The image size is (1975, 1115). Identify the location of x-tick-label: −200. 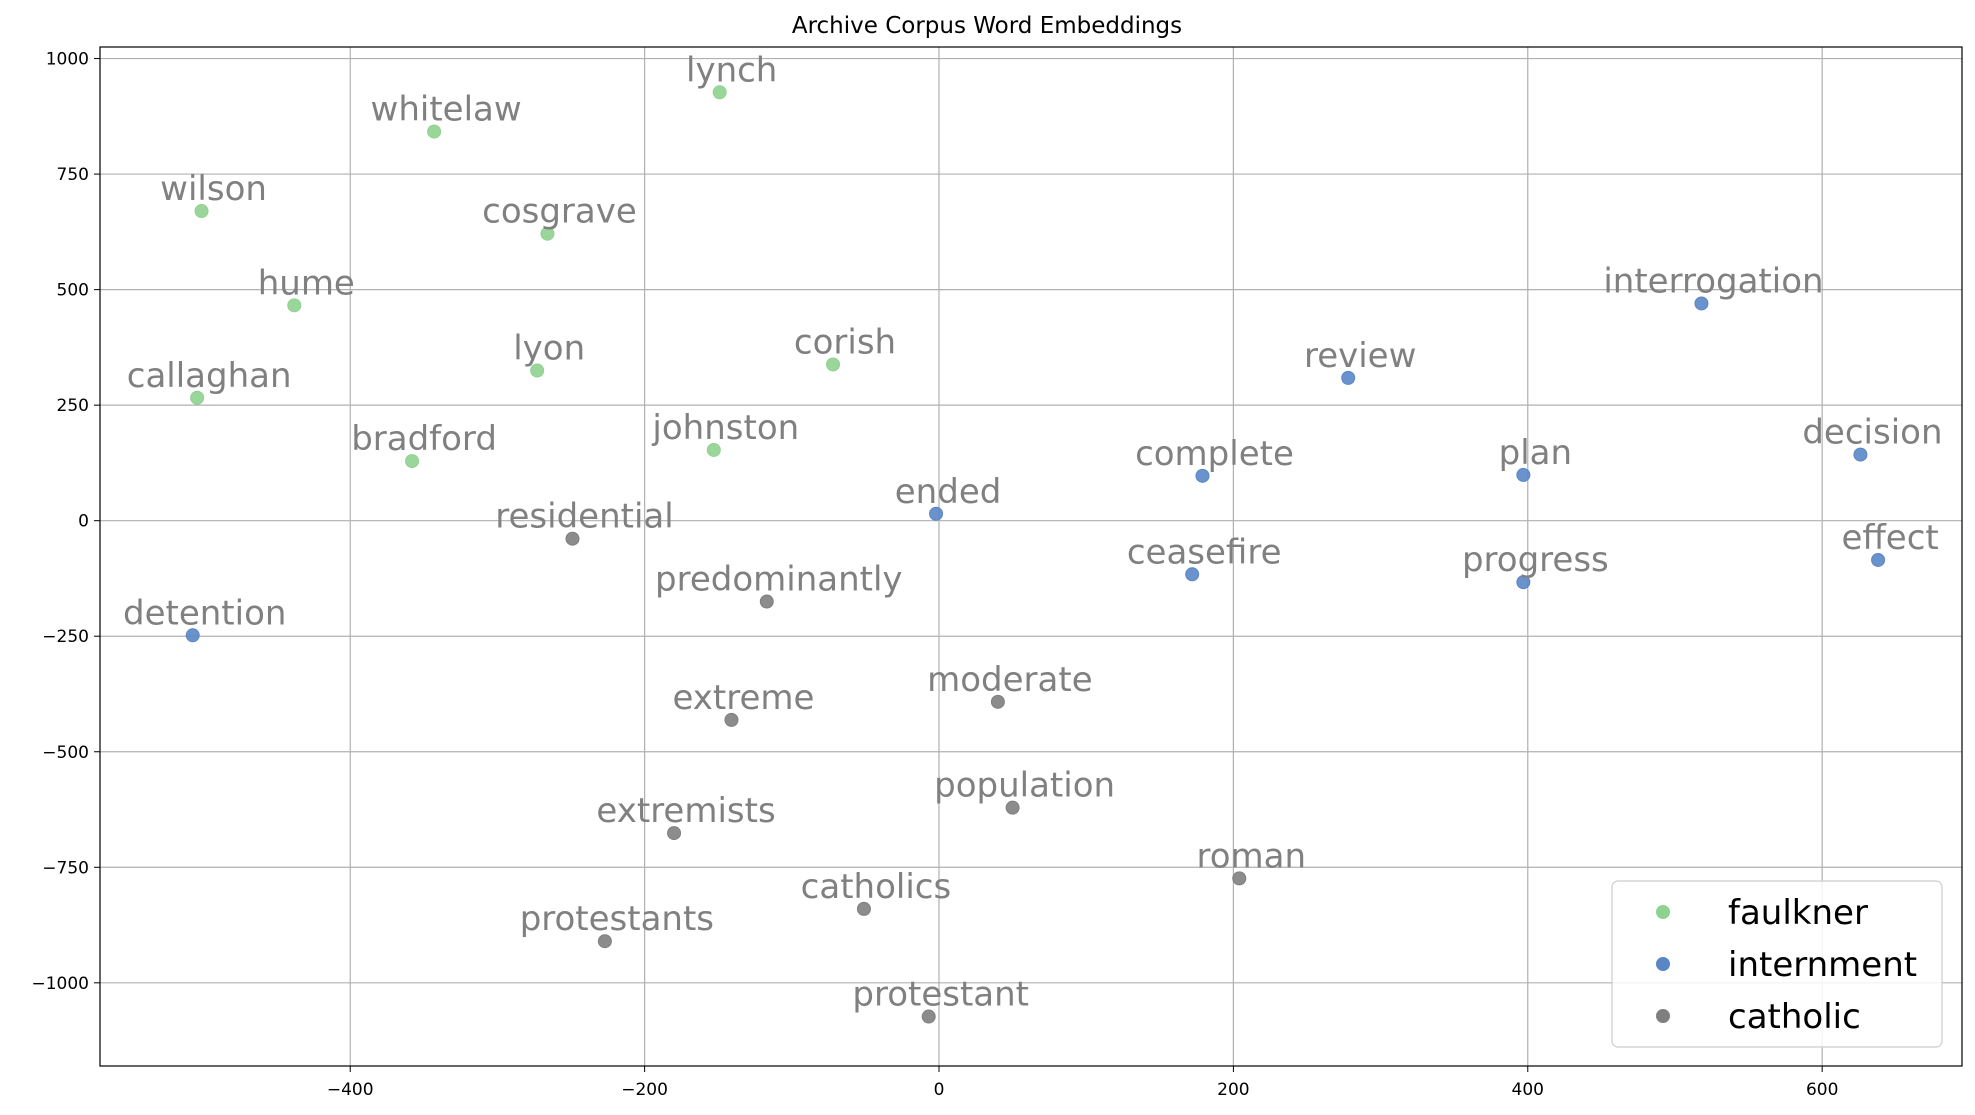
(644, 1090).